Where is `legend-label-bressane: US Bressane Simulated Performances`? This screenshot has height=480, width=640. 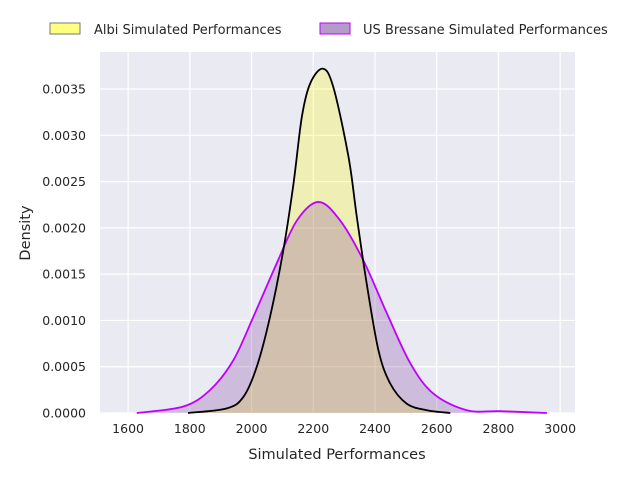
legend-label-bressane: US Bressane Simulated Performances is located at coordinates (485, 30).